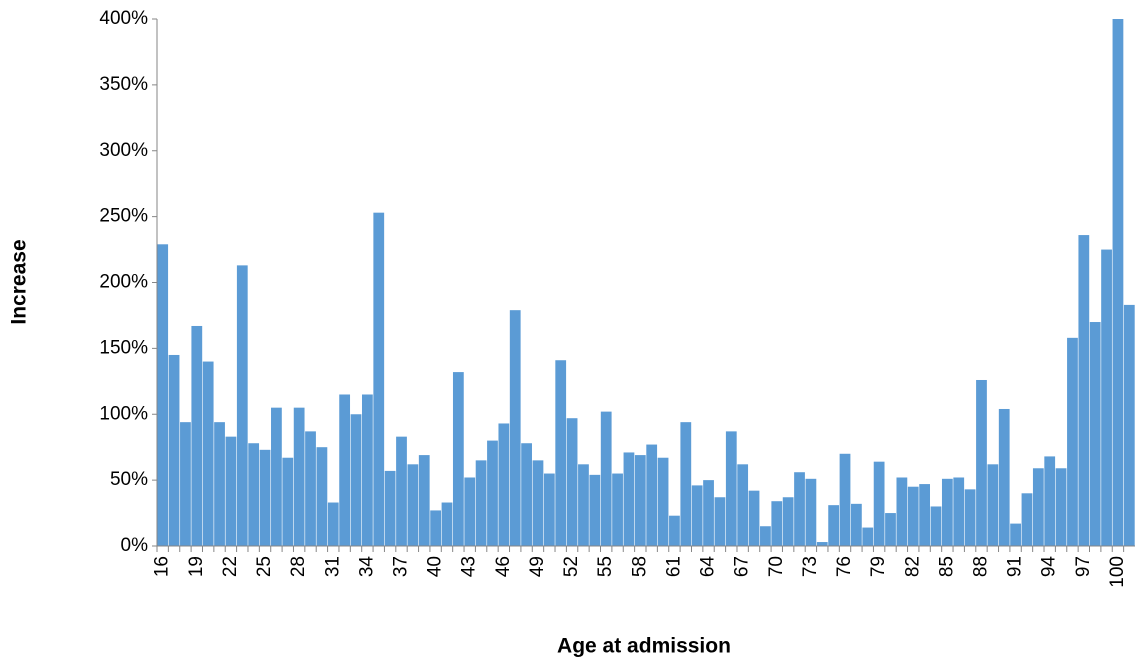  What do you see at coordinates (639, 566) in the screenshot?
I see `x-tick-label: 58` at bounding box center [639, 566].